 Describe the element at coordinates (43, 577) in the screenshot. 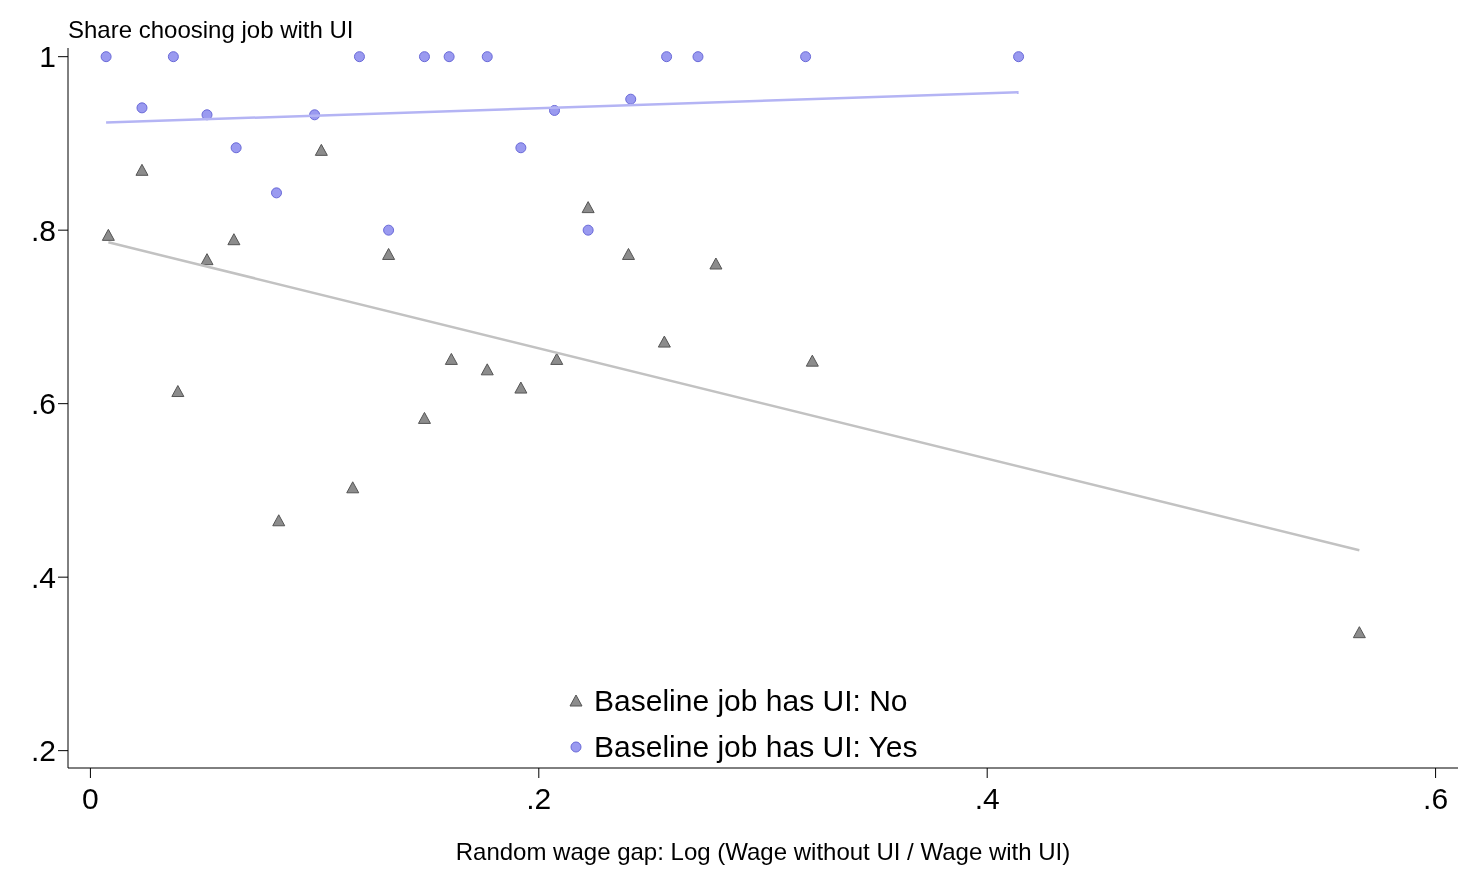

I see `y-tick-label: .4` at that location.